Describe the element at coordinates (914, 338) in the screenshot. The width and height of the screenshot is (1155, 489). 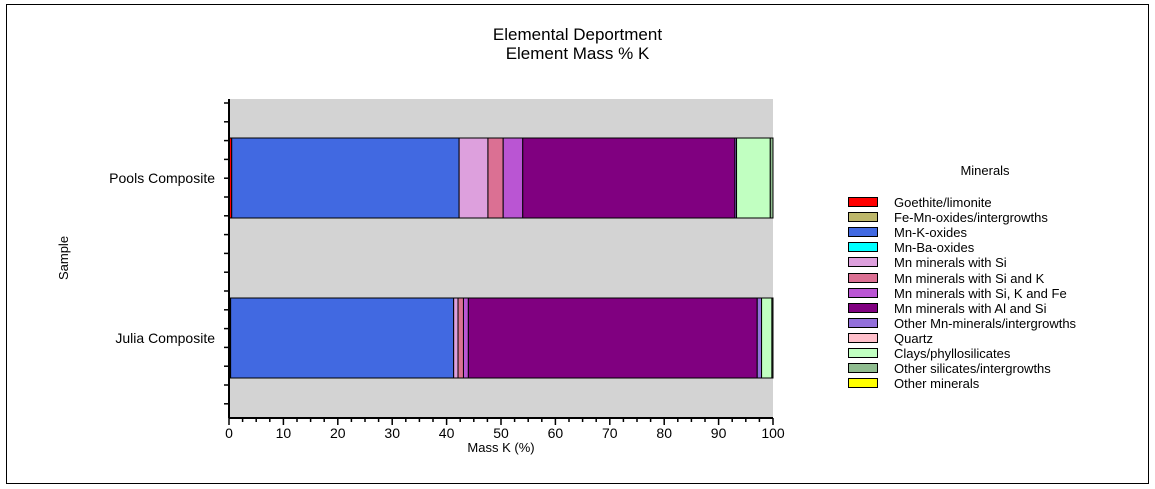
I see `legend-label: Quartz` at that location.